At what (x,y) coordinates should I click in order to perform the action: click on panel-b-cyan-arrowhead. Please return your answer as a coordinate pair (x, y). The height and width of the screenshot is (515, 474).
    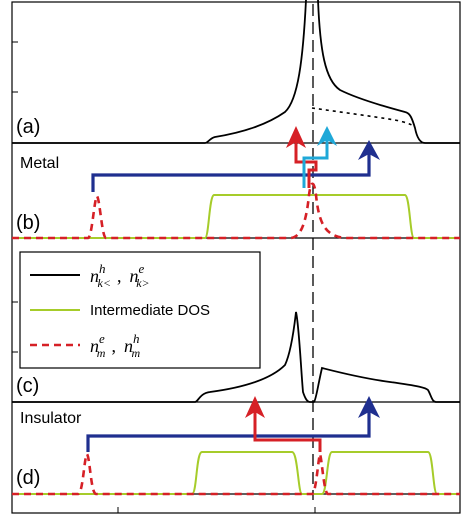
    Looking at the image, I should click on (327, 136).